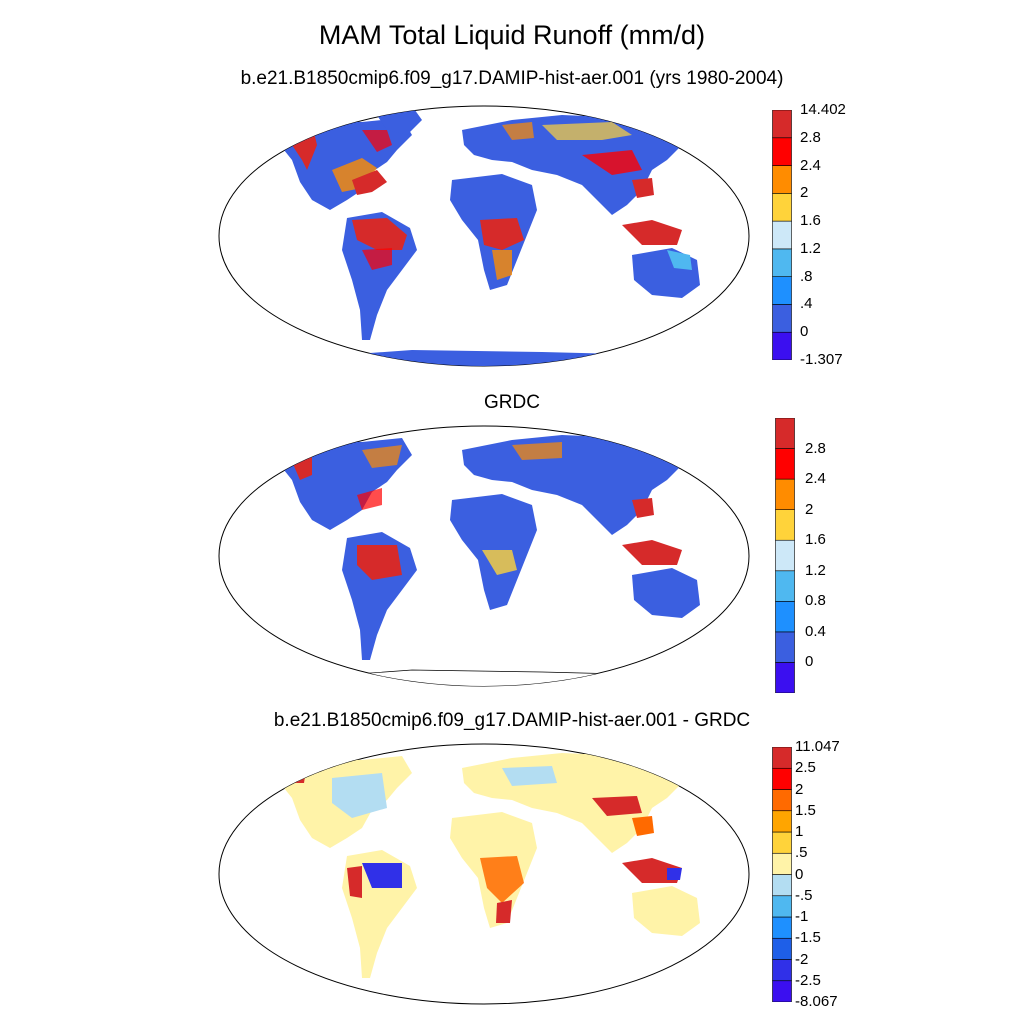  Describe the element at coordinates (799, 831) in the screenshot. I see `colorbar-tick-label: 1` at that location.